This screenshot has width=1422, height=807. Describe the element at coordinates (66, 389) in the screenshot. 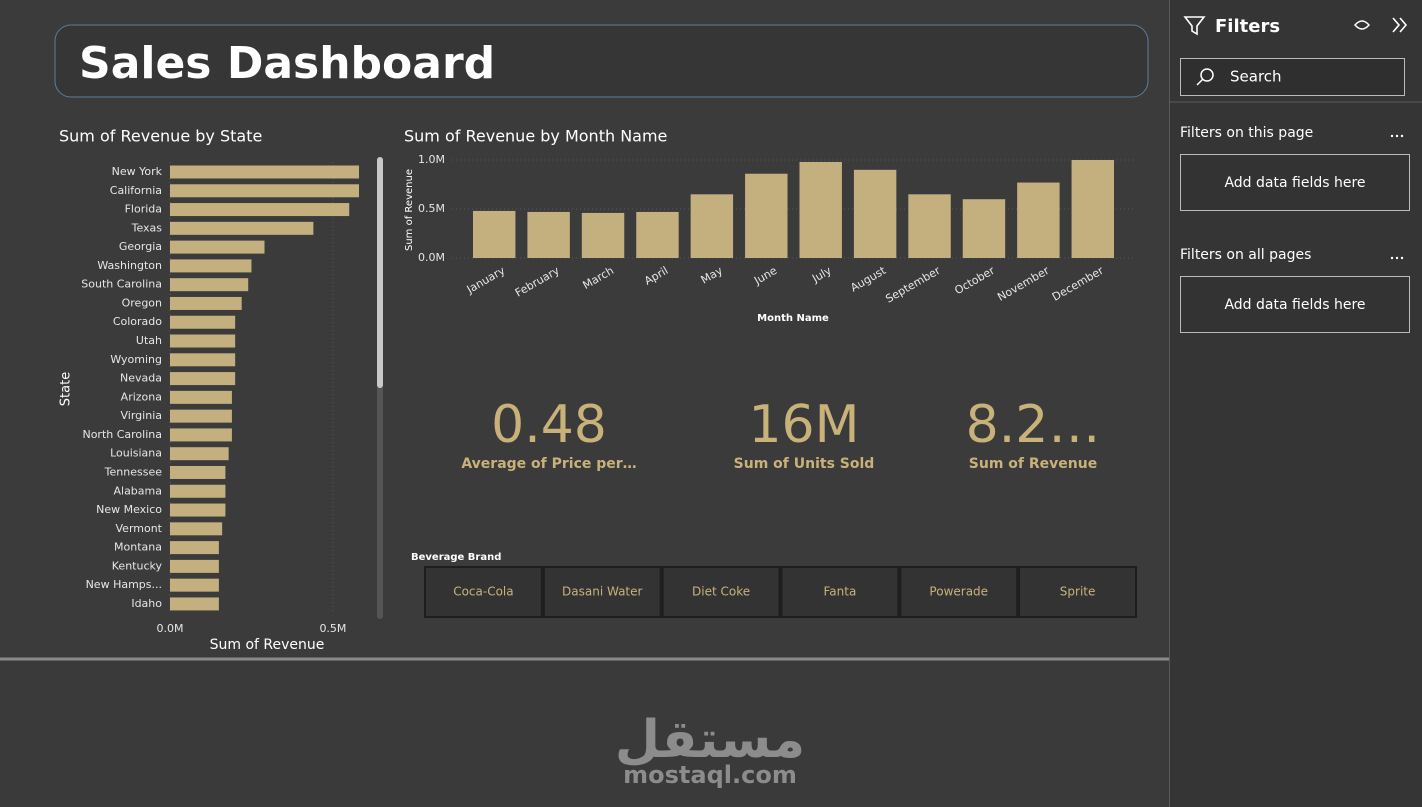

I see `y-axis-title: State` at that location.